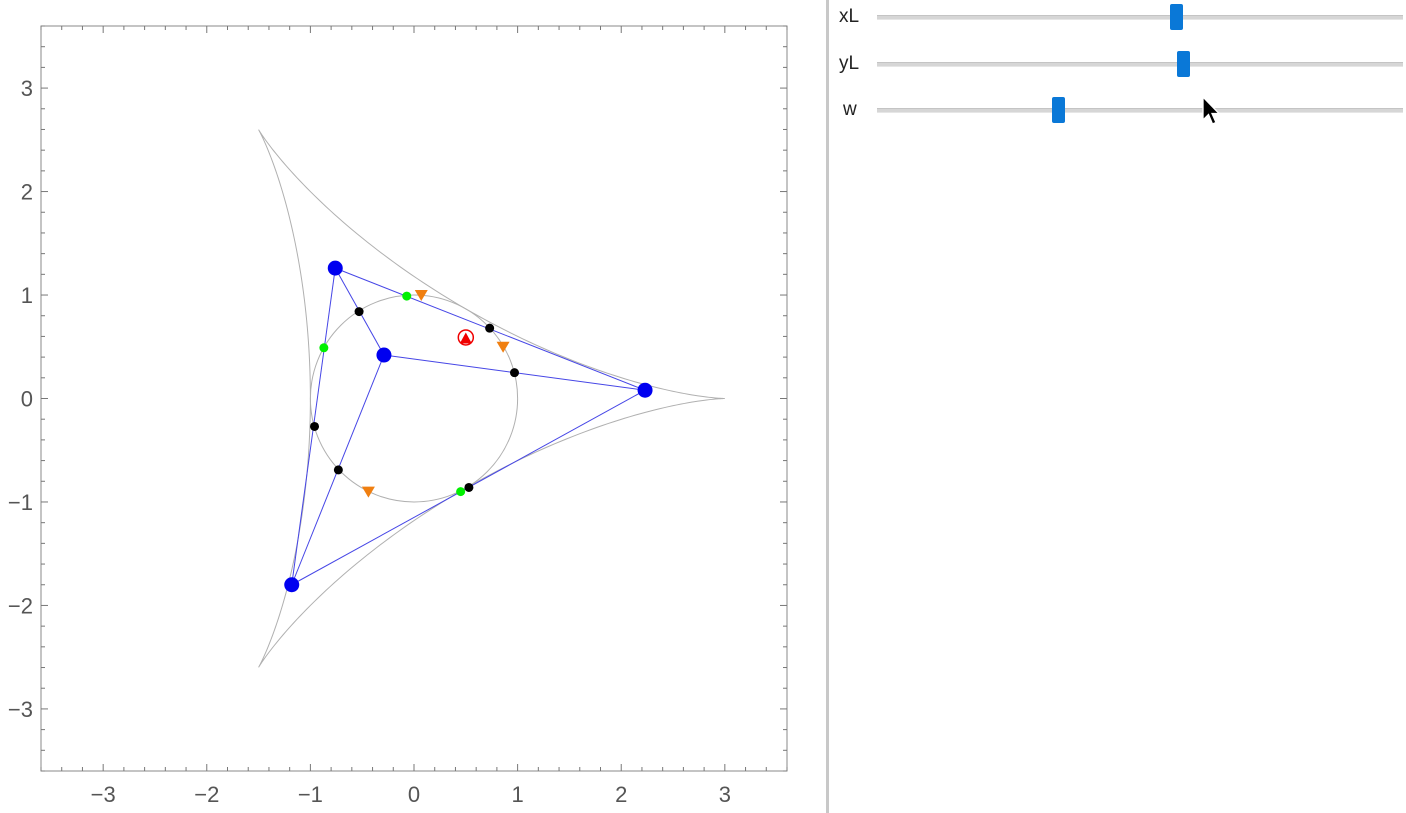 The image size is (1406, 813). Describe the element at coordinates (20, 502) in the screenshot. I see `y-tick-label: −1` at that location.